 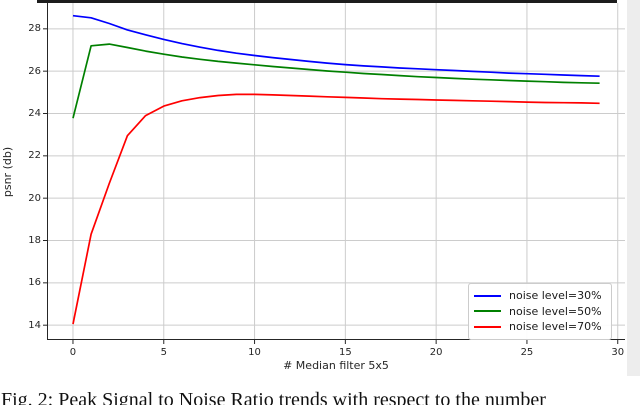 What do you see at coordinates (555, 296) in the screenshot?
I see `legend-label: noise level=30%` at bounding box center [555, 296].